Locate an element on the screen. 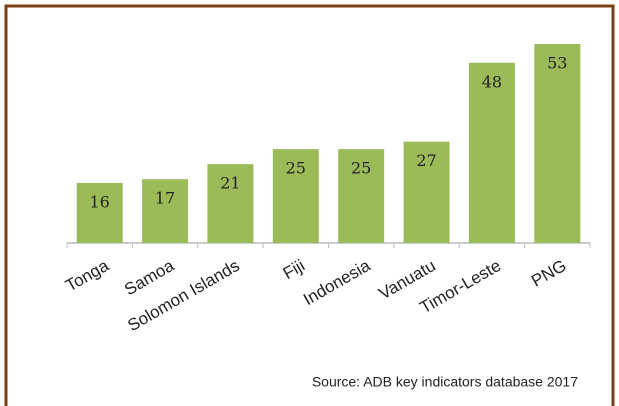 Image resolution: width=619 pixels, height=406 pixels. value-label: 48 is located at coordinates (492, 81).